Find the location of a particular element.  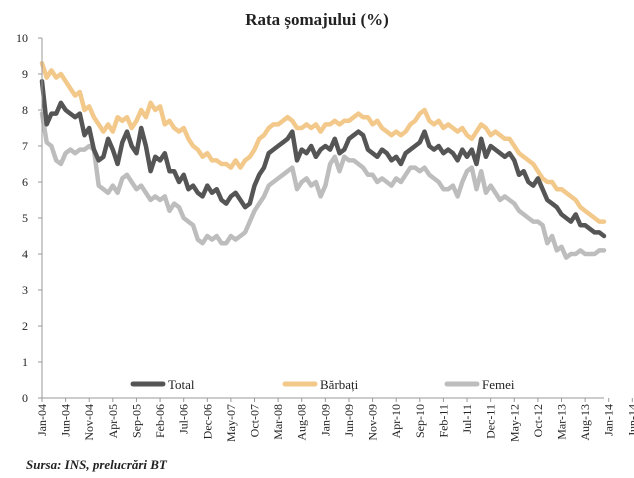

y-tick-label: 1 is located at coordinates (25, 362).